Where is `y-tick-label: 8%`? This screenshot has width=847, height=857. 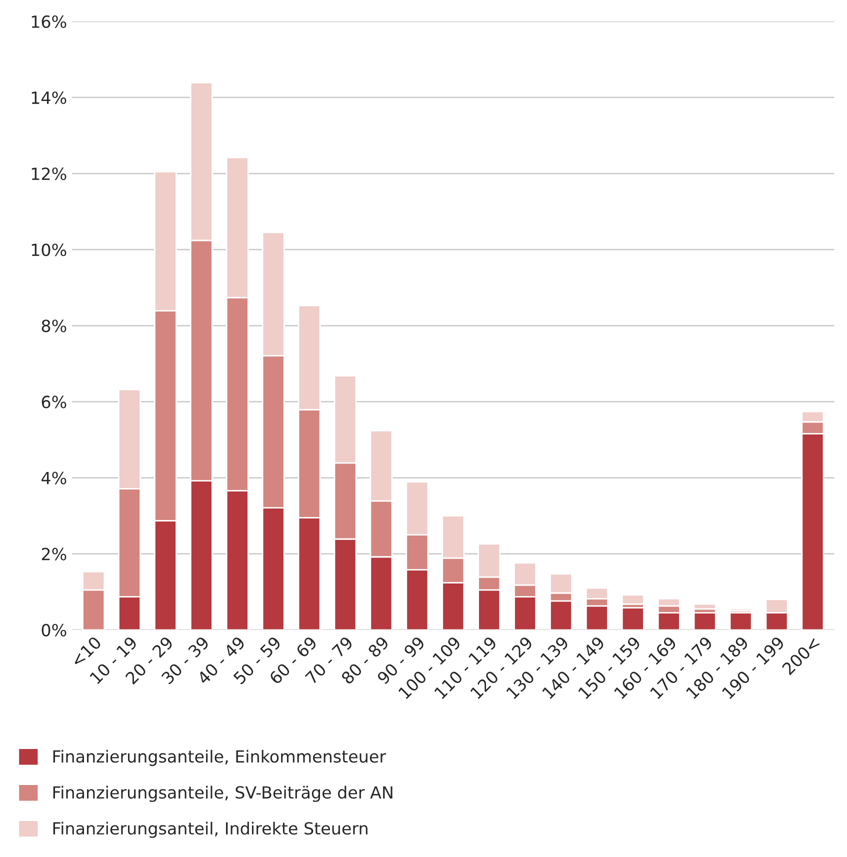
y-tick-label: 8% is located at coordinates (54, 326).